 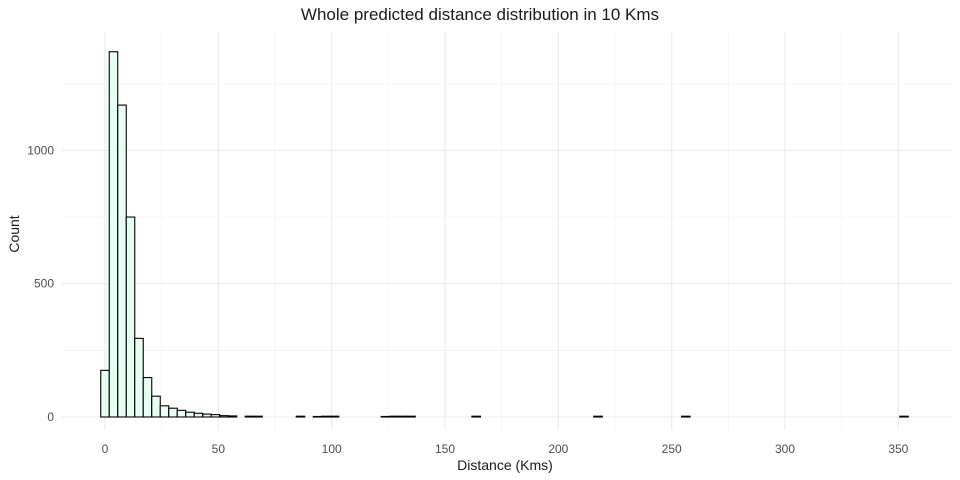 What do you see at coordinates (219, 449) in the screenshot?
I see `x-tick-label: 50` at bounding box center [219, 449].